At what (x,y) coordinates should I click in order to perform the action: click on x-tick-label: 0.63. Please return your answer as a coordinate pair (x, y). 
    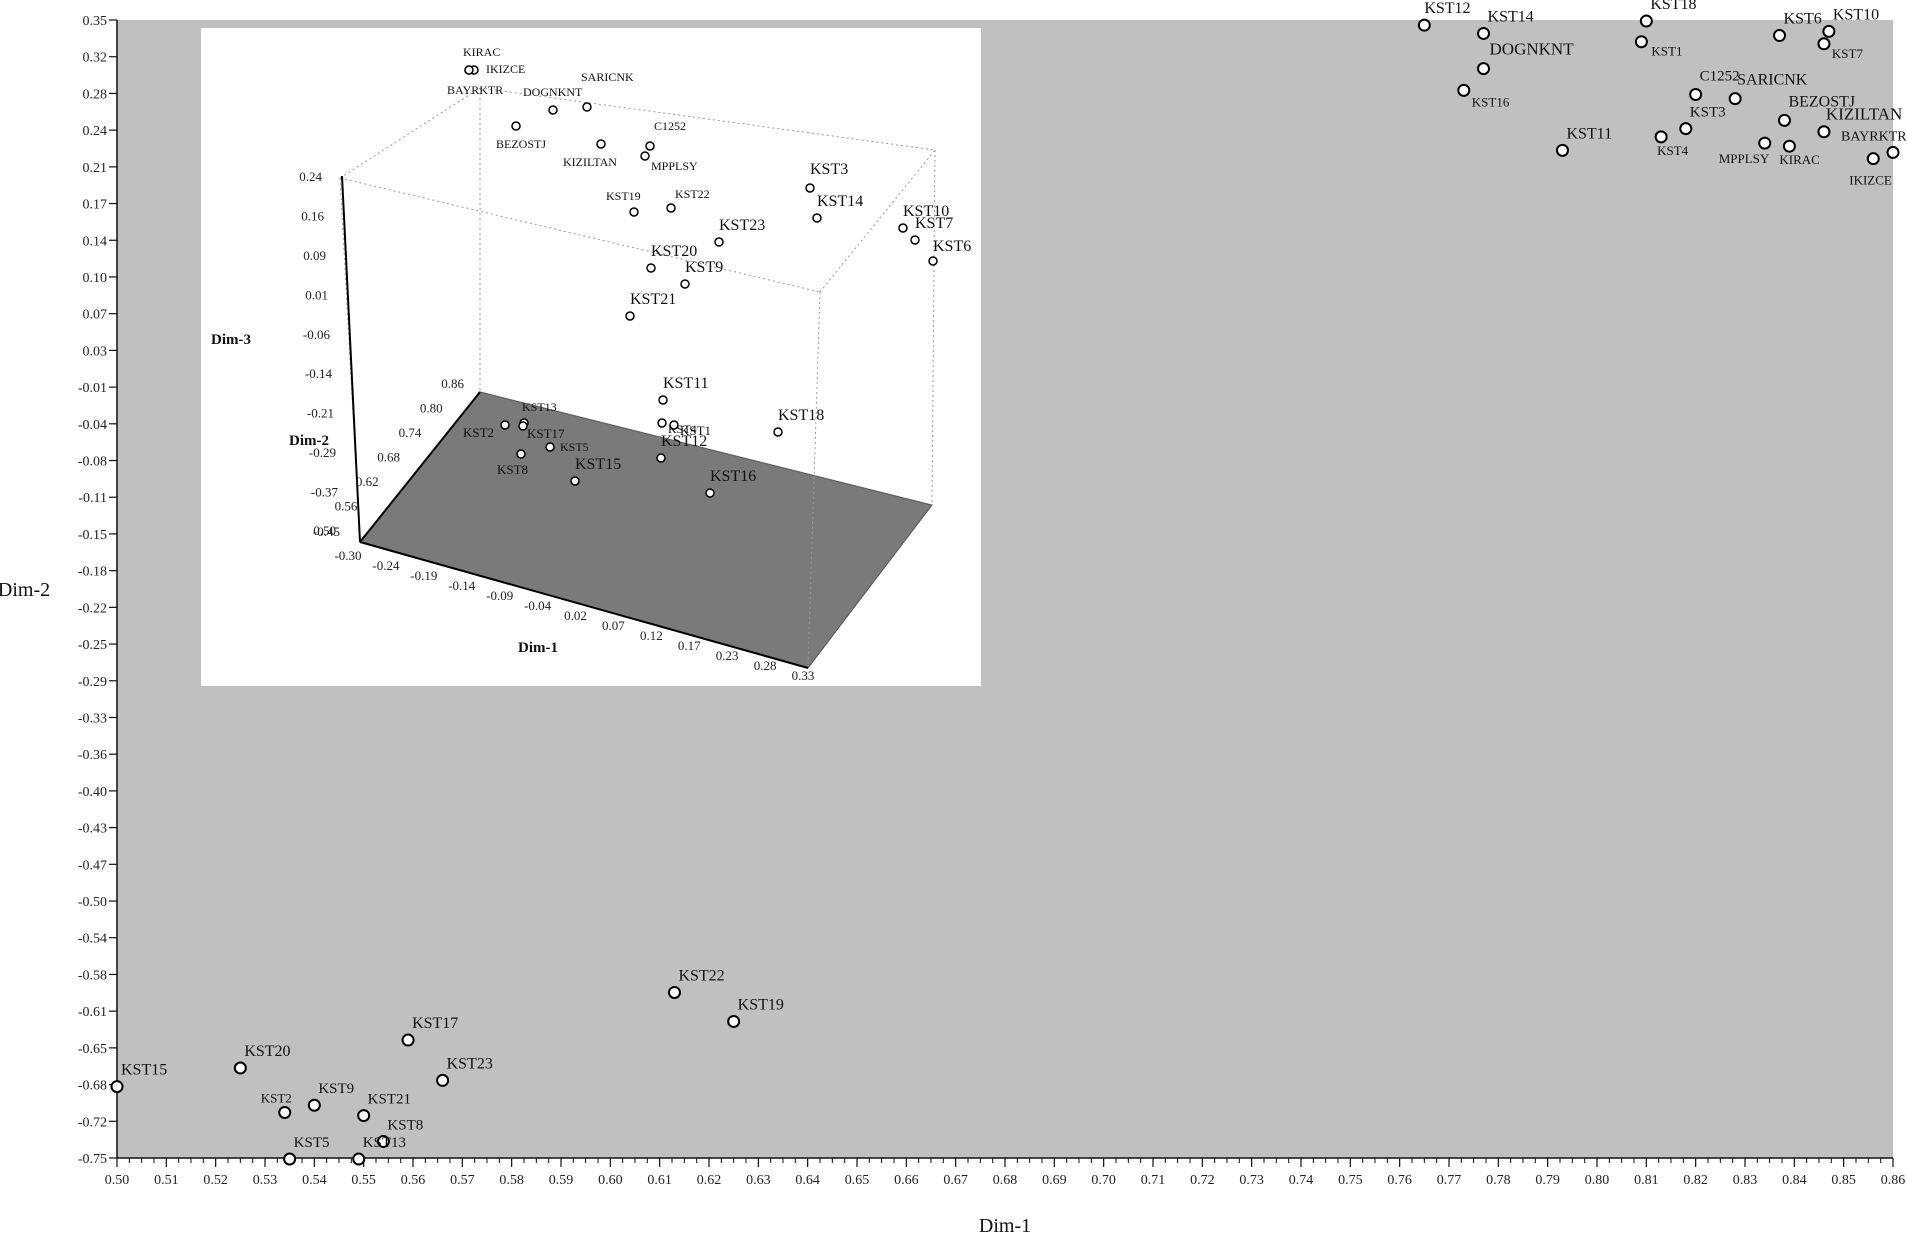
    Looking at the image, I should click on (758, 1180).